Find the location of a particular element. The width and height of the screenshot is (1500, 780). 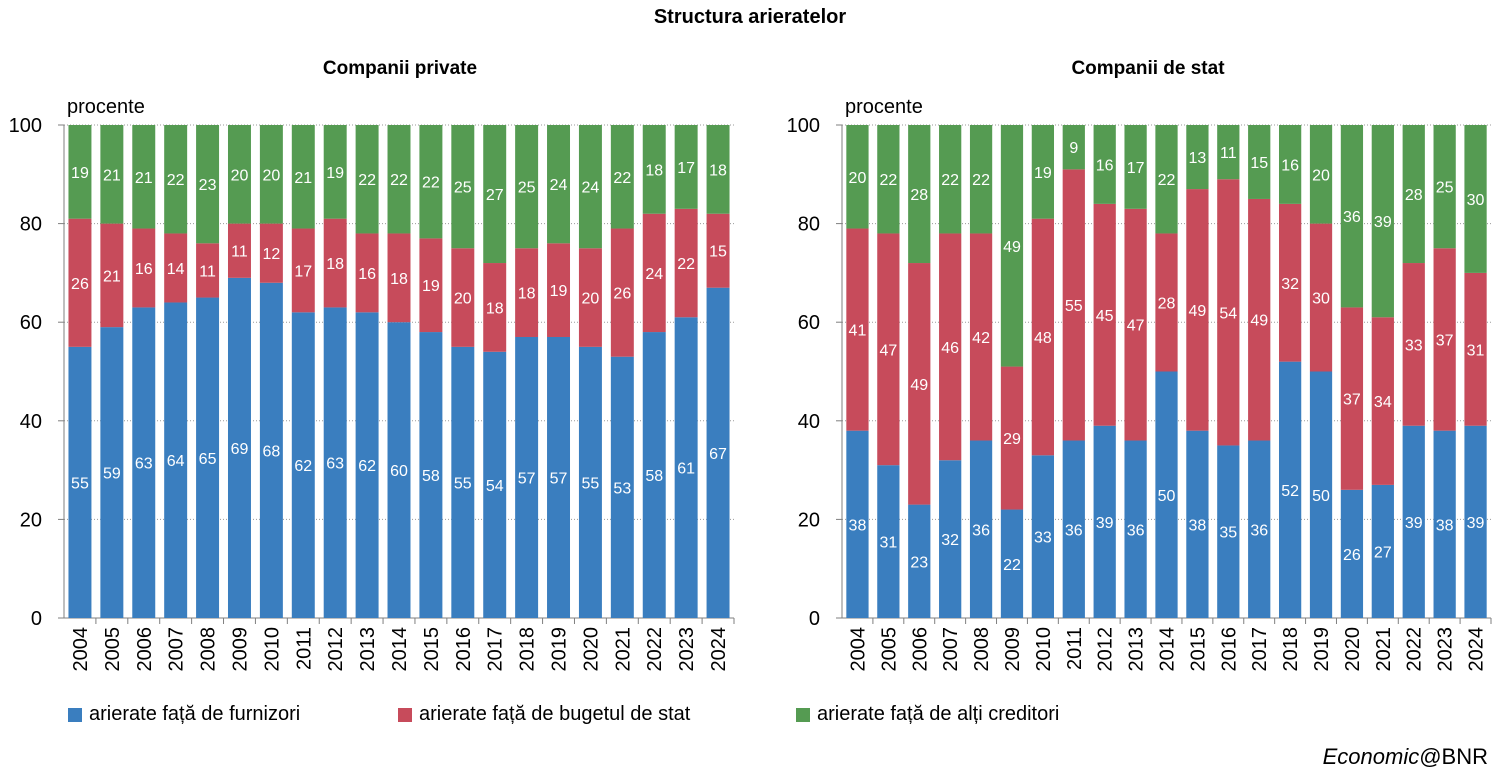

left-data-label-bugetul-de-stat-2005: 21 is located at coordinates (112, 276).